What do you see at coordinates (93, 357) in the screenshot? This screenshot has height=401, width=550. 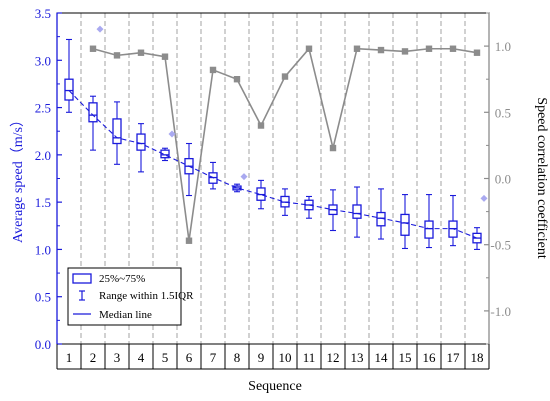 I see `x-axis-tick-label: 2` at bounding box center [93, 357].